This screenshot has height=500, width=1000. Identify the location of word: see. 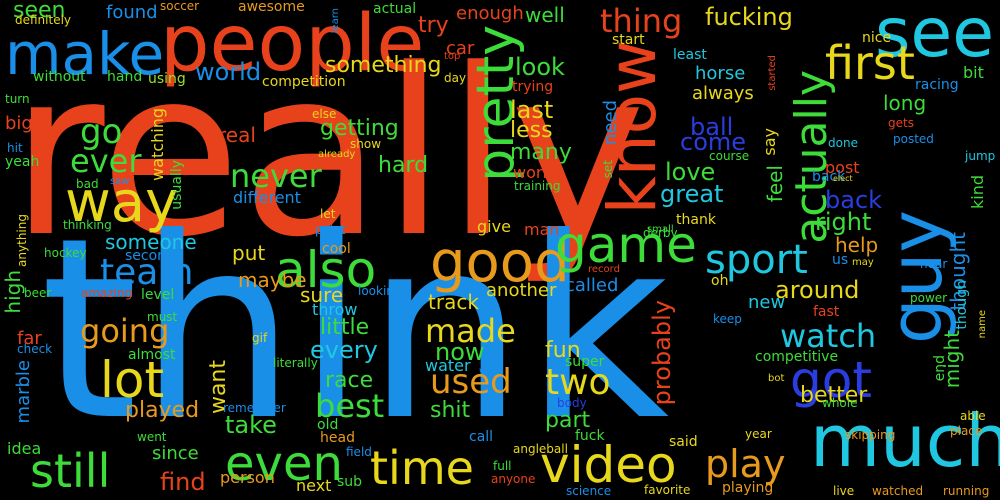
(935, 36).